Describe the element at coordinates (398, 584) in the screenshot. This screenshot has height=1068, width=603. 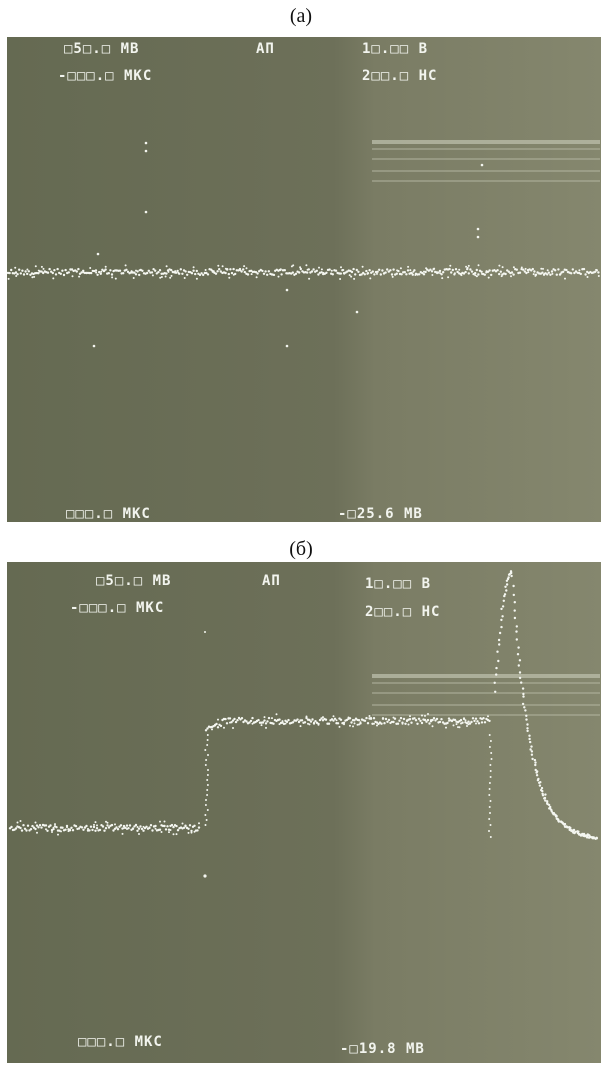
I see `readout: 1□.□□ В` at that location.